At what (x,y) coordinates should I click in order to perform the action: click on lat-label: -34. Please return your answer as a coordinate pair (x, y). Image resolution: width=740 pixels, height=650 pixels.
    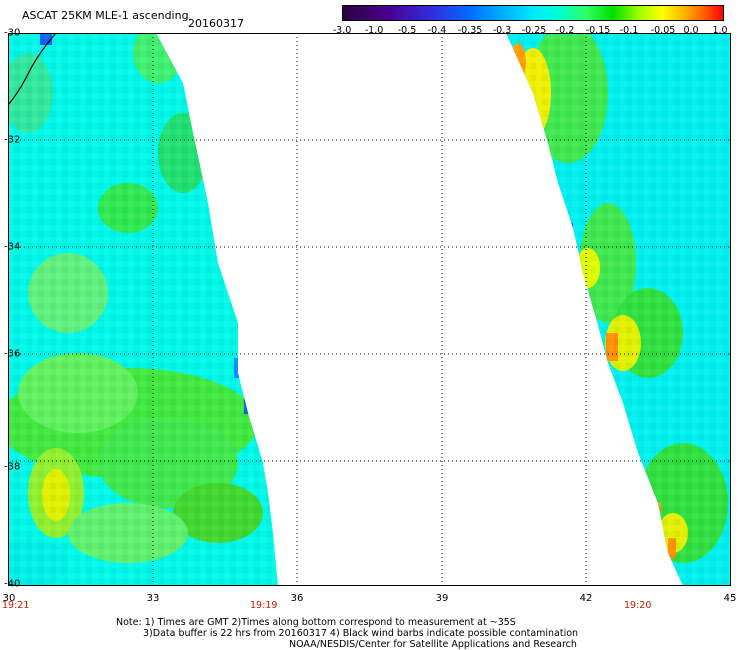
    Looking at the image, I should click on (12, 247).